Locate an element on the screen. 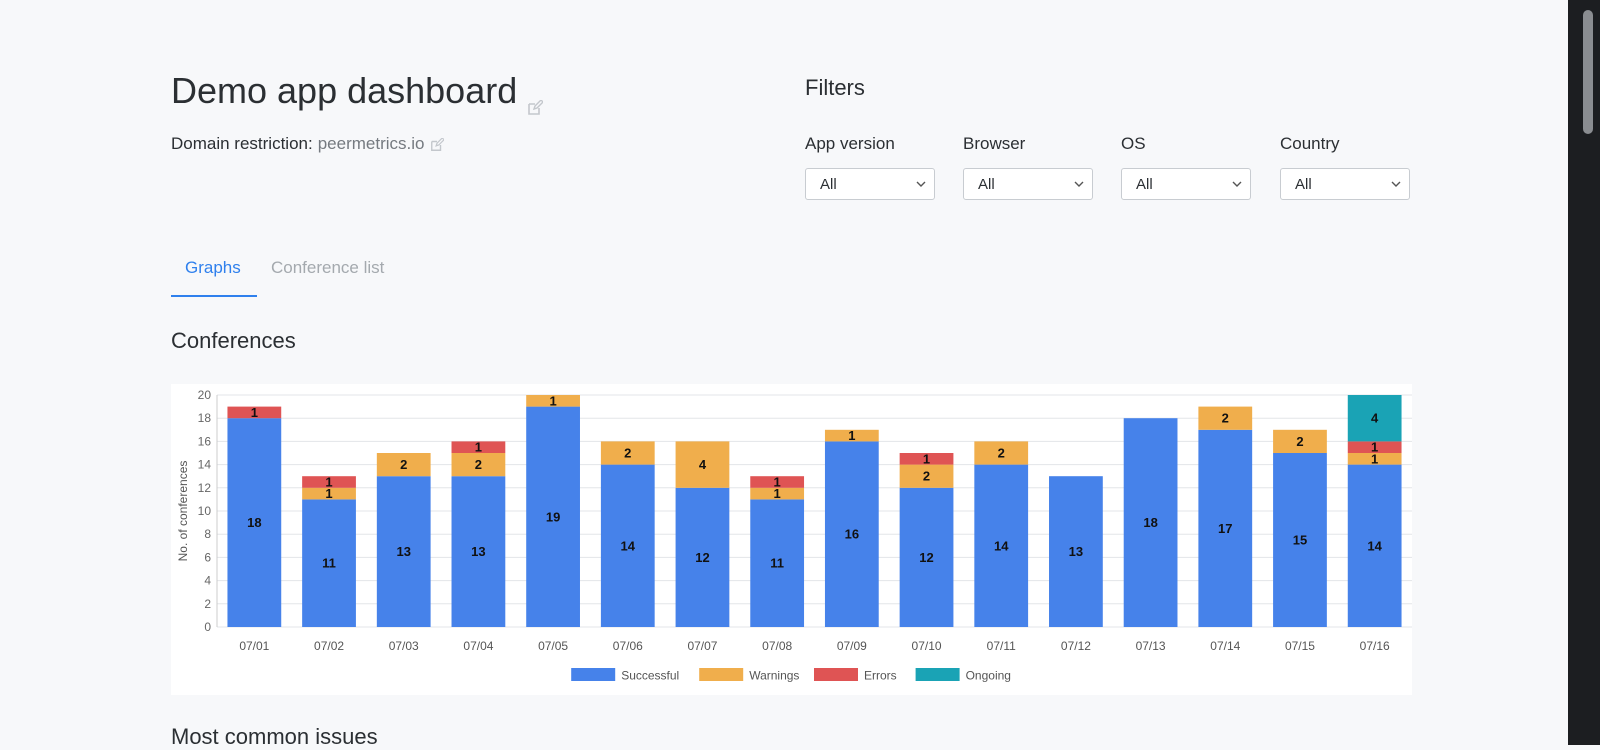 The height and width of the screenshot is (750, 1600). bar-data-label: 18 is located at coordinates (254, 522).